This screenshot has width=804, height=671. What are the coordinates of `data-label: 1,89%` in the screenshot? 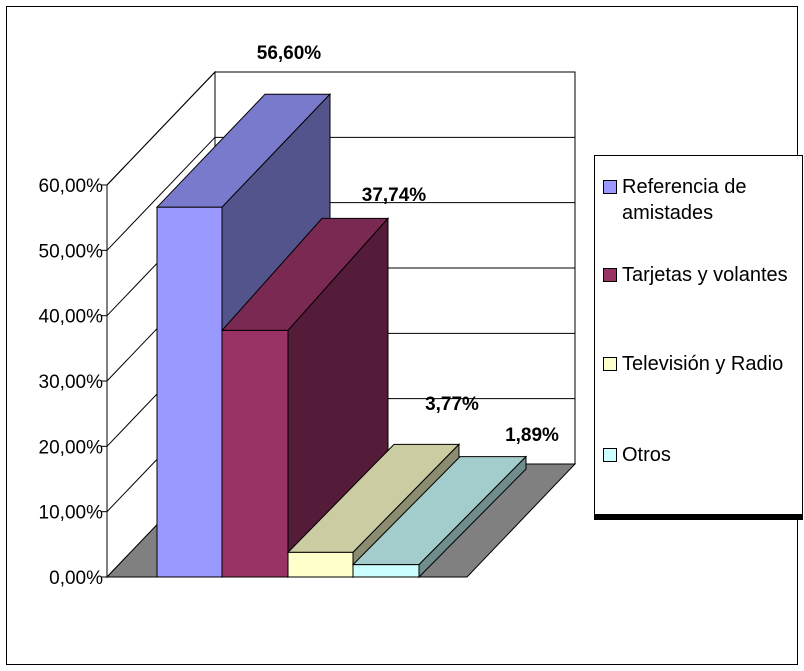 It's located at (532, 435).